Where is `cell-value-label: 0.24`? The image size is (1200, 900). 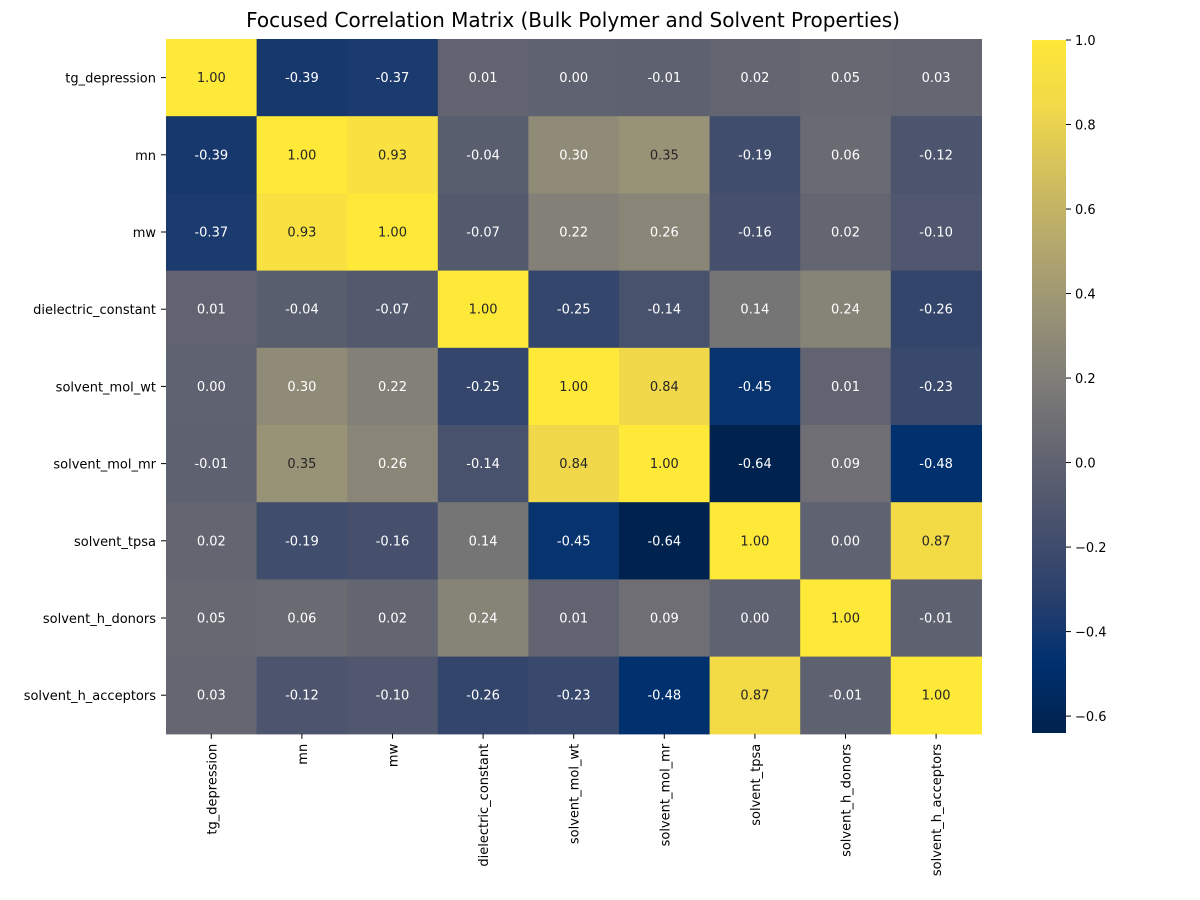 cell-value-label: 0.24 is located at coordinates (845, 310).